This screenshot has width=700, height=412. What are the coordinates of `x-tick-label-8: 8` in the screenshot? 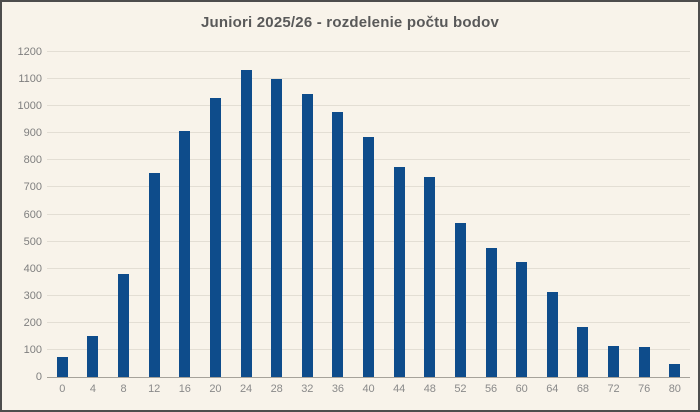 It's located at (123, 389).